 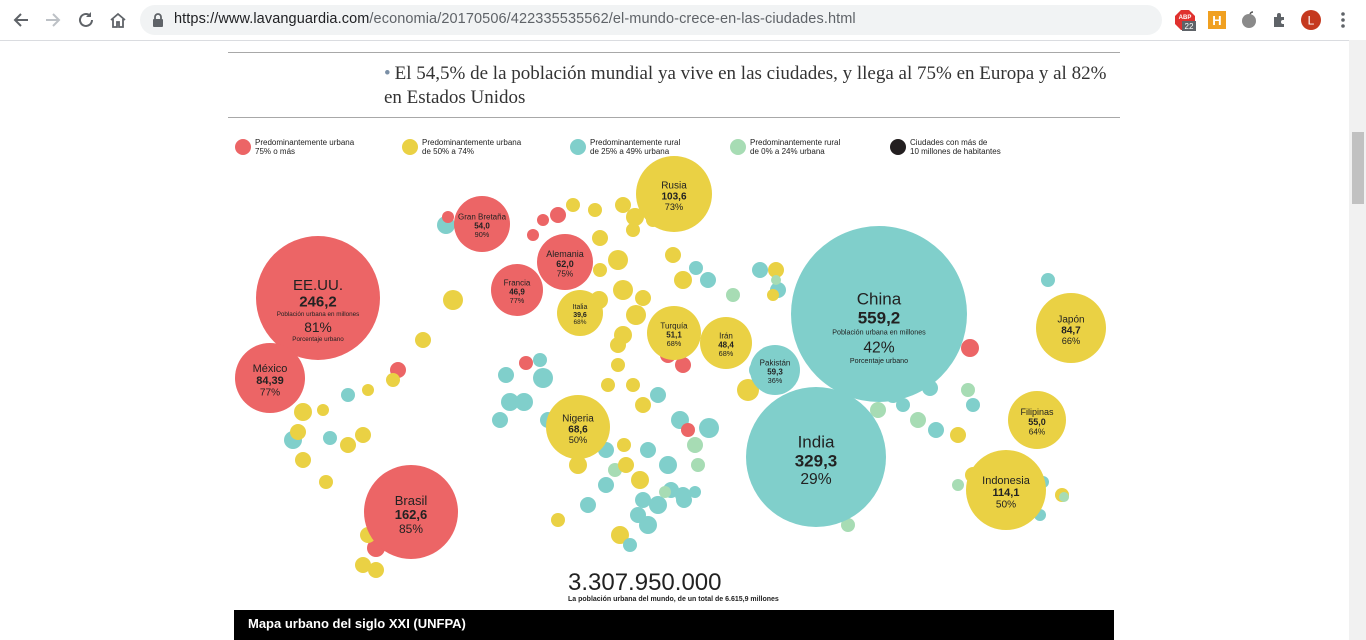 I want to click on bubble-india-name: India, so click(x=816, y=442).